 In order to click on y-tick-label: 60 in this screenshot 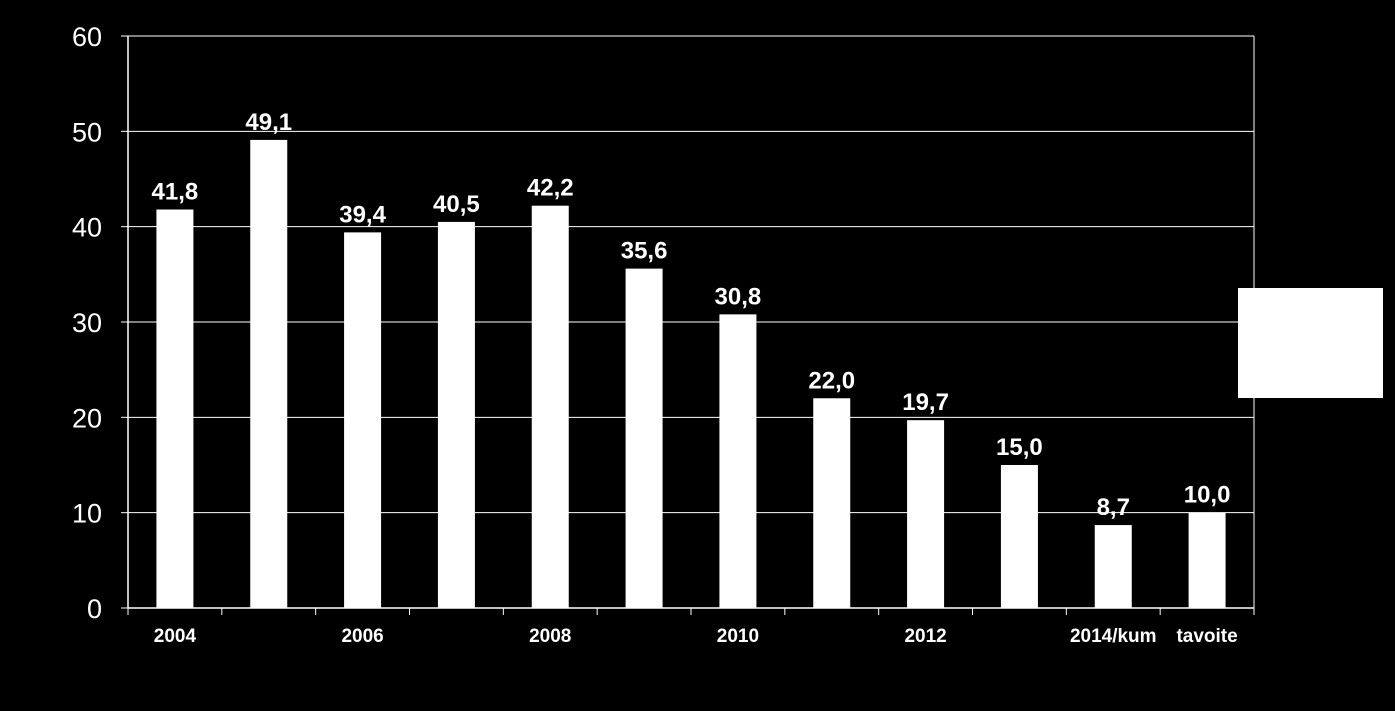, I will do `click(87, 37)`.